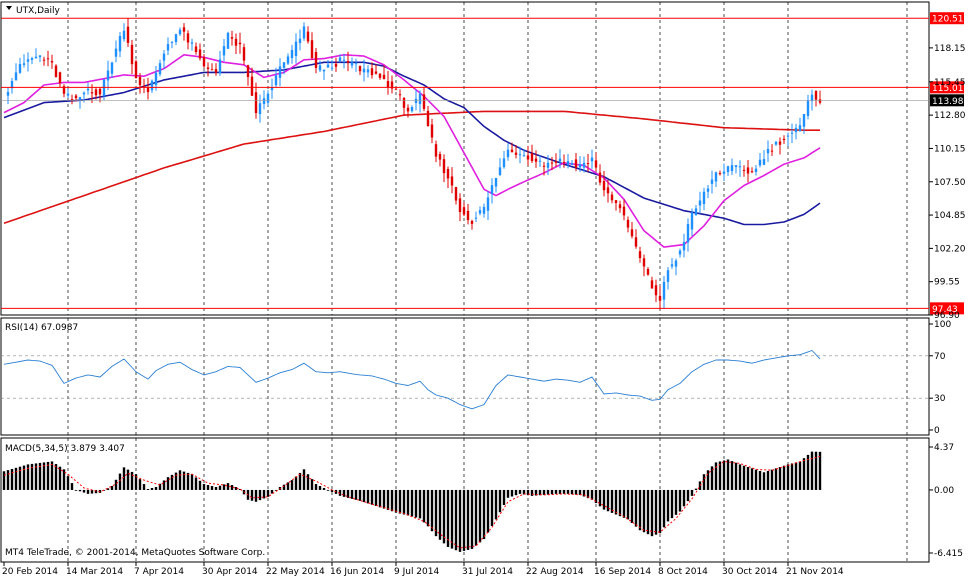 This screenshot has height=578, width=968. Describe the element at coordinates (41, 328) in the screenshot. I see `rsi-title: RSI(14) 67.0987` at that location.